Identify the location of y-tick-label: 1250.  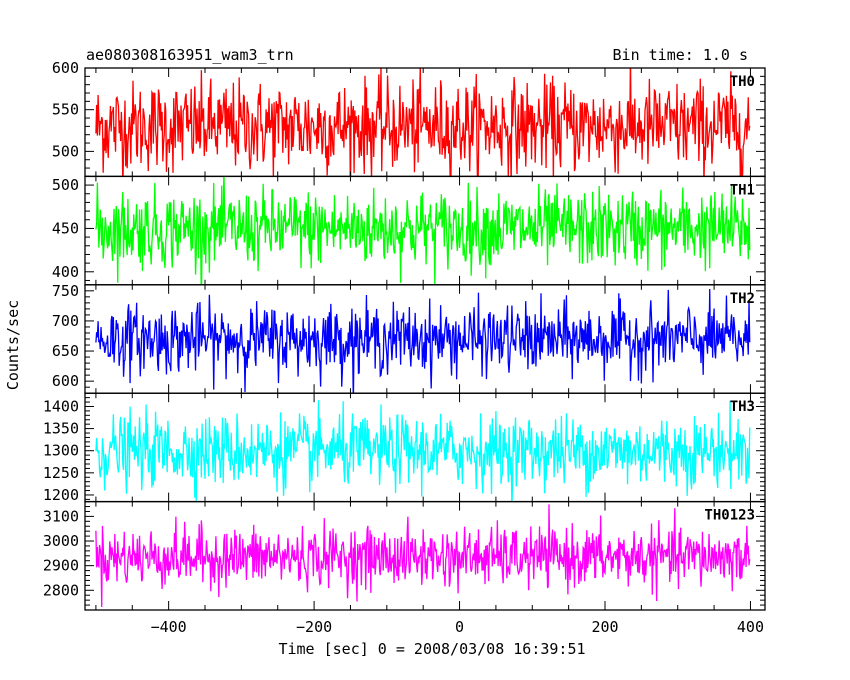
(61, 473).